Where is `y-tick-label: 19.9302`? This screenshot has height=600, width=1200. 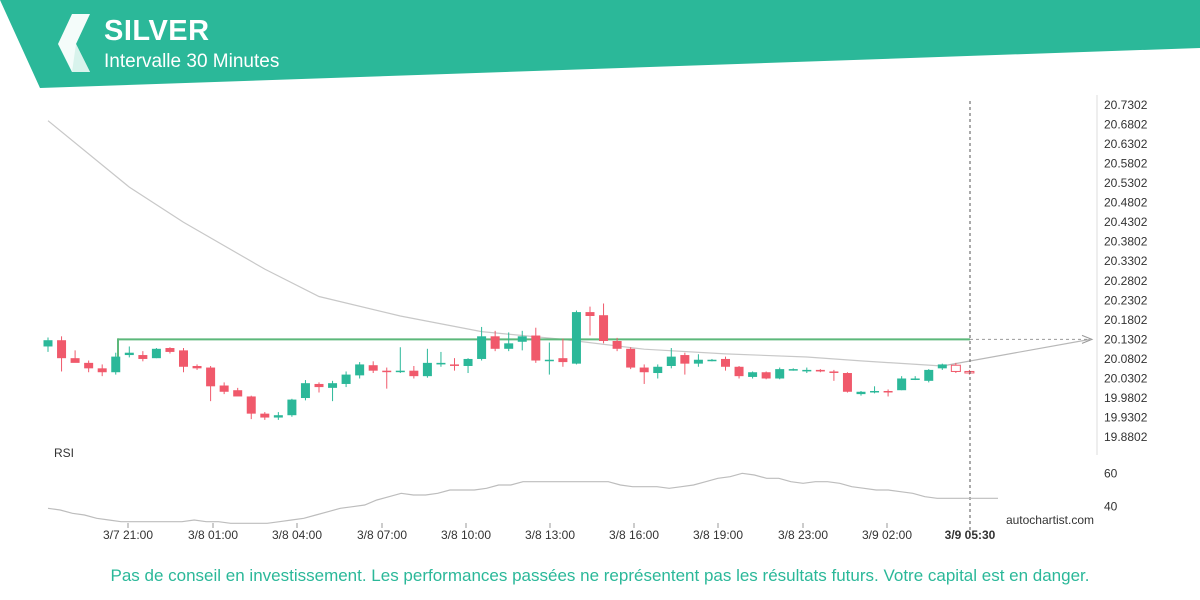 y-tick-label: 19.9302 is located at coordinates (1126, 417).